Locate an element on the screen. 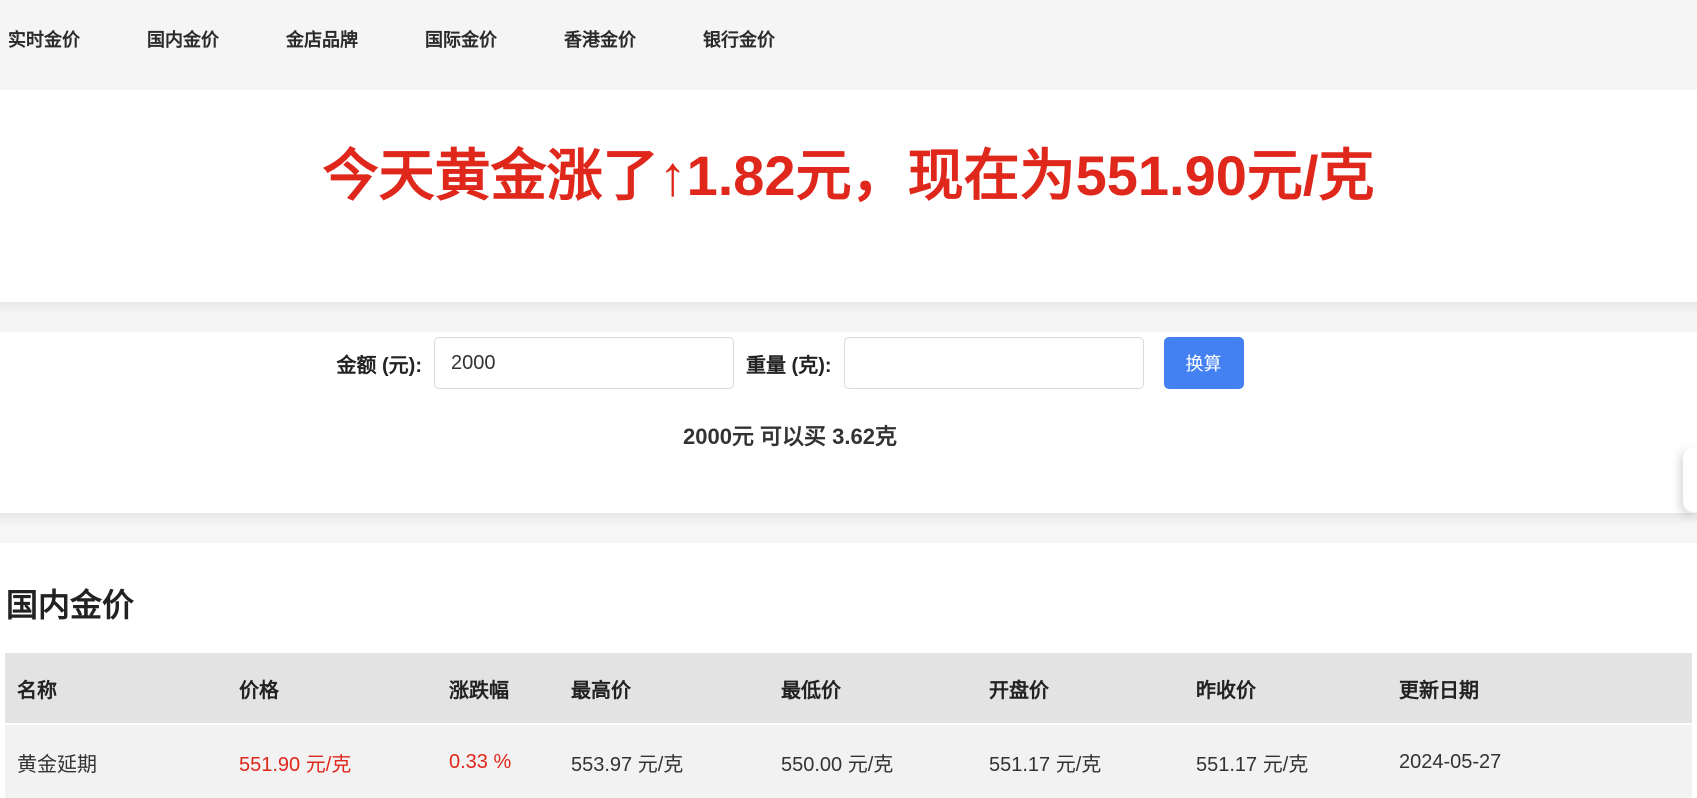 The height and width of the screenshot is (798, 1697). weight-input is located at coordinates (993, 363).